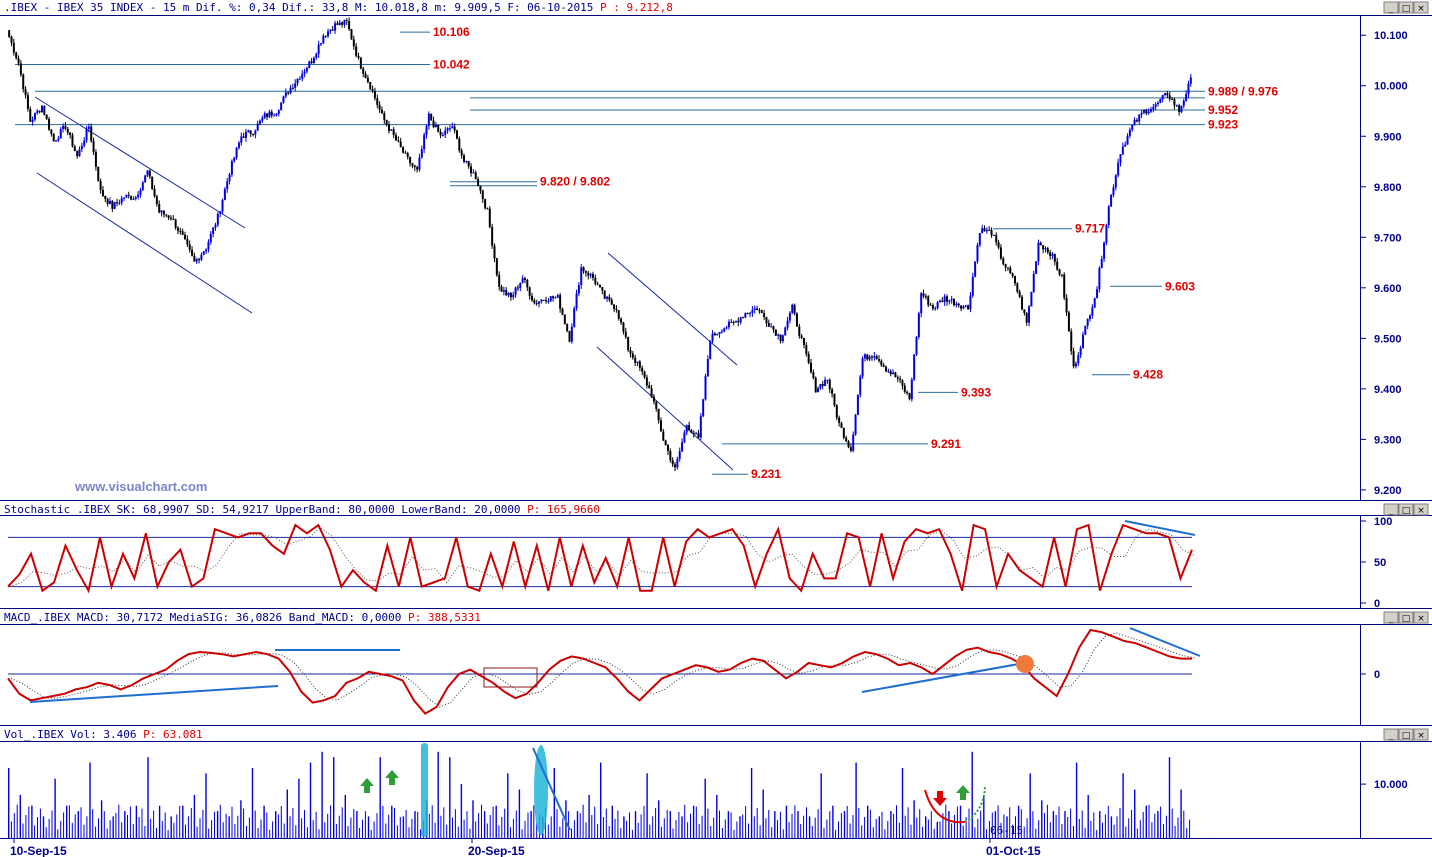  I want to click on y-tick-label: 0, so click(1377, 675).